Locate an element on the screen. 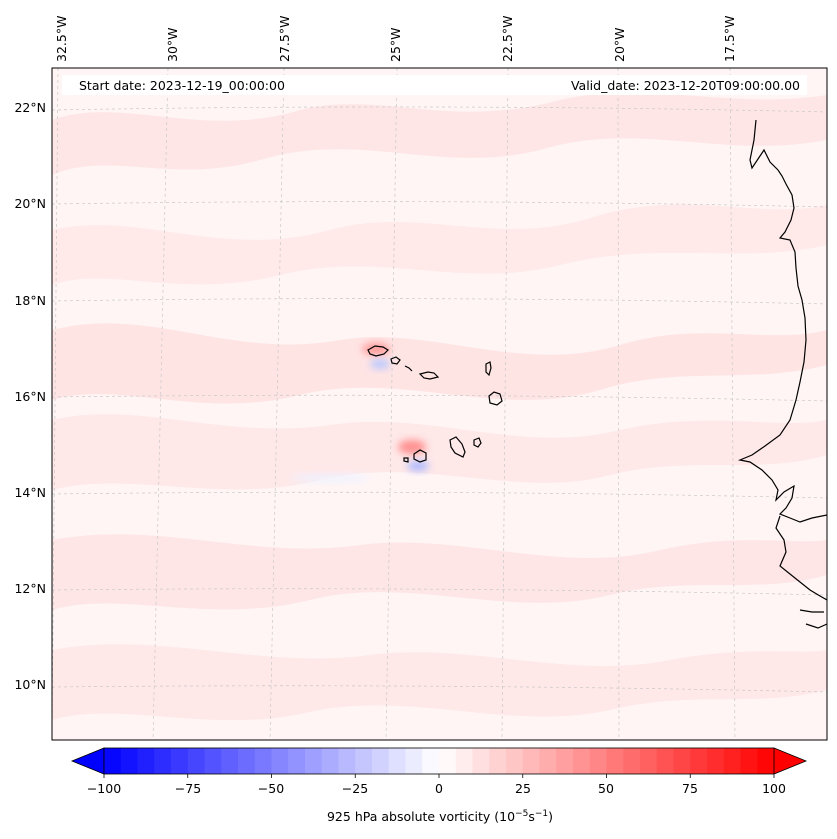 This screenshot has height=839, width=837. lat-label: 10°N is located at coordinates (30, 684).